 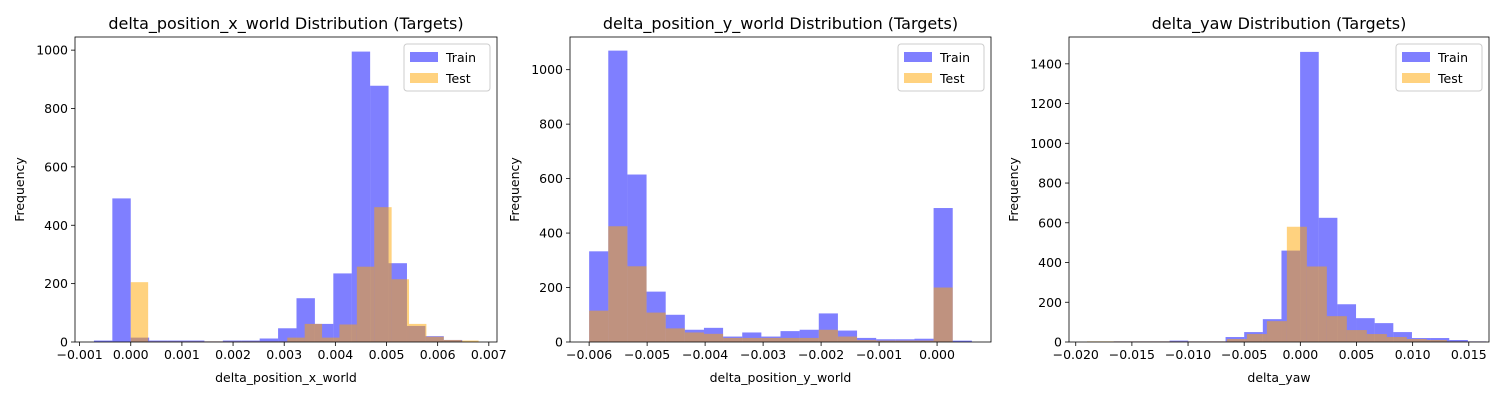 I want to click on x-tick-label: 0.004, so click(x=335, y=354).